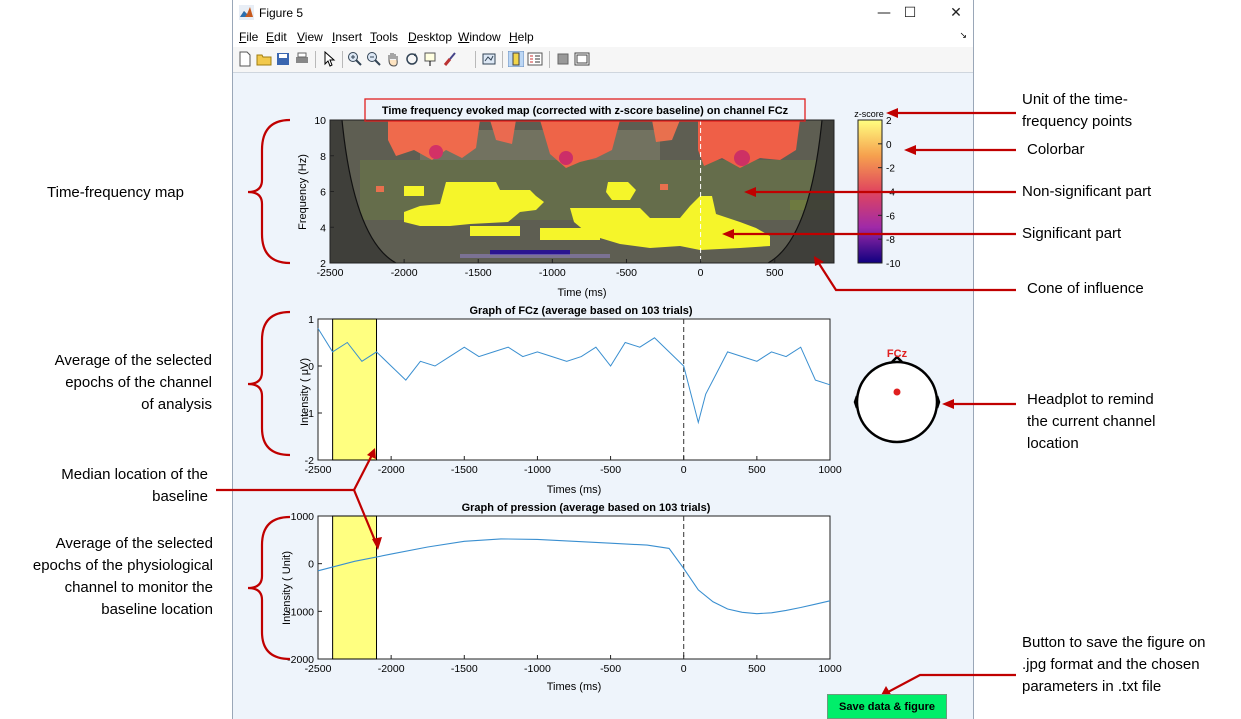  What do you see at coordinates (535, 59) in the screenshot?
I see `legend-toggle-icon` at bounding box center [535, 59].